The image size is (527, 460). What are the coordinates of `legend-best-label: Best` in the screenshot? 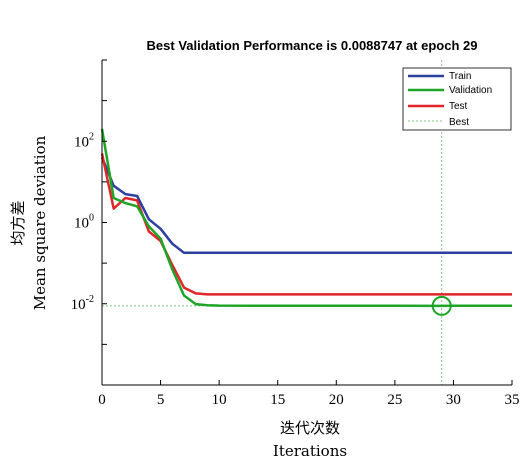 It's located at (459, 122).